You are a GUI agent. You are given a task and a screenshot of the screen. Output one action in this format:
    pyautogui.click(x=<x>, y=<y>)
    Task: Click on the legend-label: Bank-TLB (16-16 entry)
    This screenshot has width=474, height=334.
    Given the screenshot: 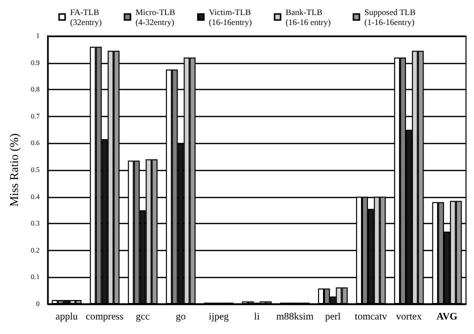 What is the action you would take?
    pyautogui.click(x=308, y=17)
    